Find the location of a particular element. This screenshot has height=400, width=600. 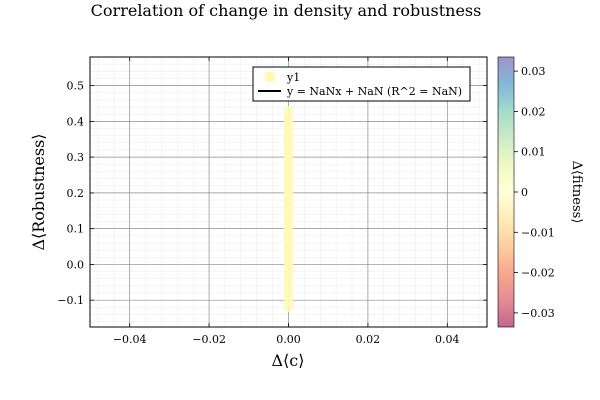

colorbar-tick-label: 0.03 is located at coordinates (533, 71).